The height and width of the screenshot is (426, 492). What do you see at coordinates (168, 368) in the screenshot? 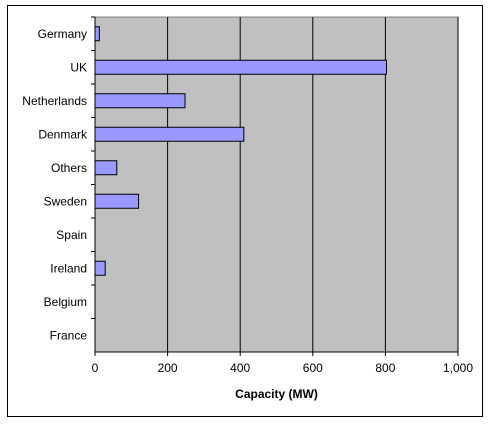
I see `x-tick-label: 200` at bounding box center [168, 368].